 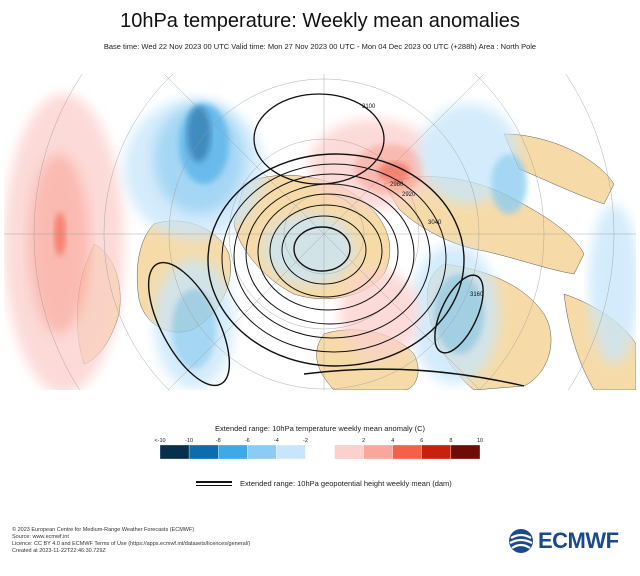 I want to click on ecmwf-logo: ECMWF, so click(x=570, y=541).